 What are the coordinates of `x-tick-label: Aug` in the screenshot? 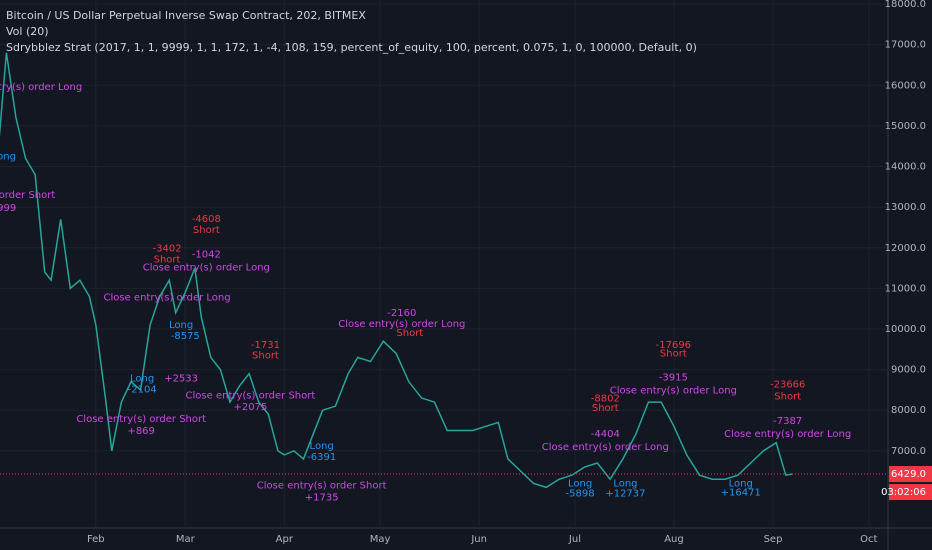 It's located at (674, 539).